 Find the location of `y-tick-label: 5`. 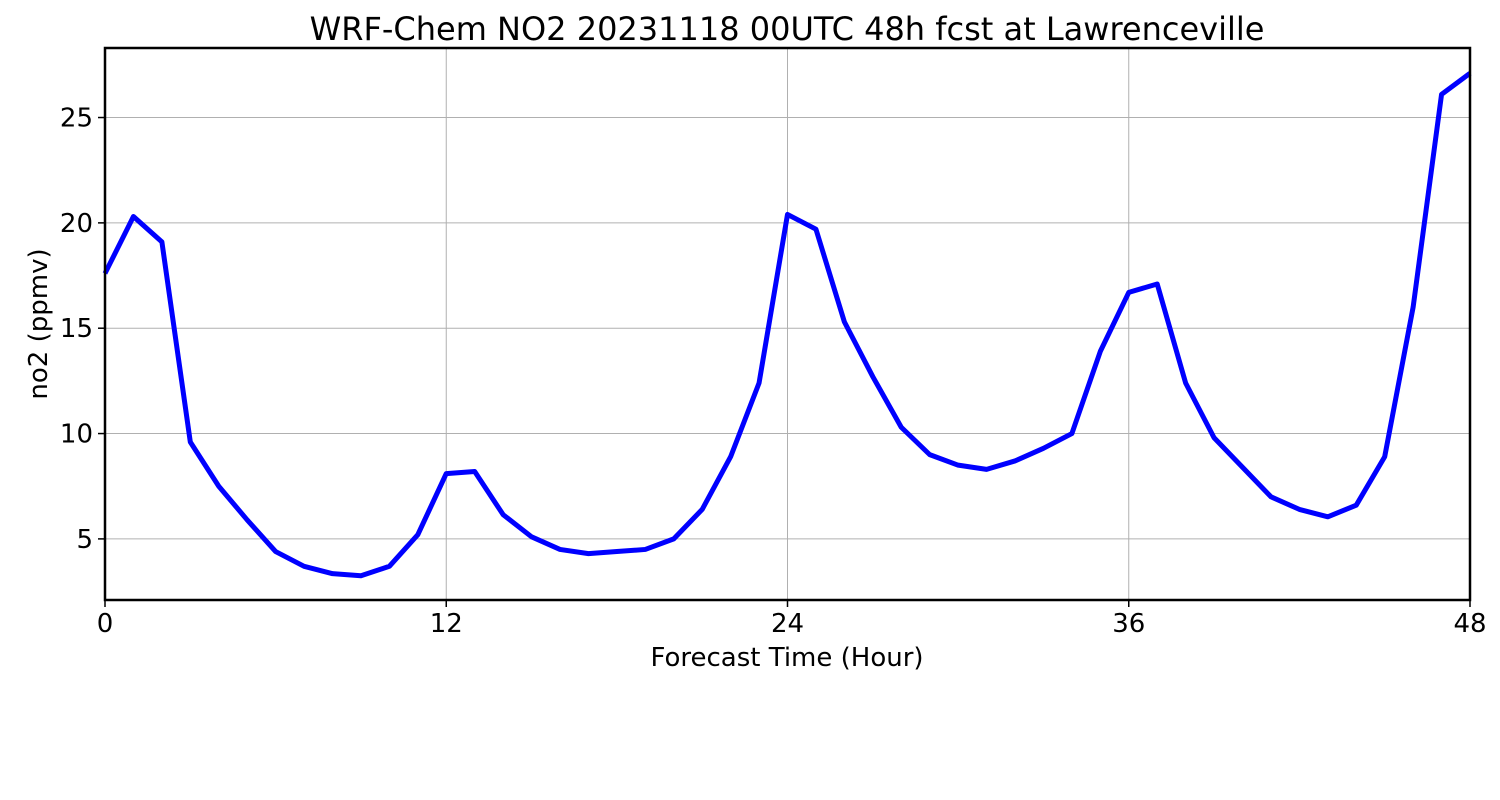

y-tick-label: 5 is located at coordinates (84, 540).